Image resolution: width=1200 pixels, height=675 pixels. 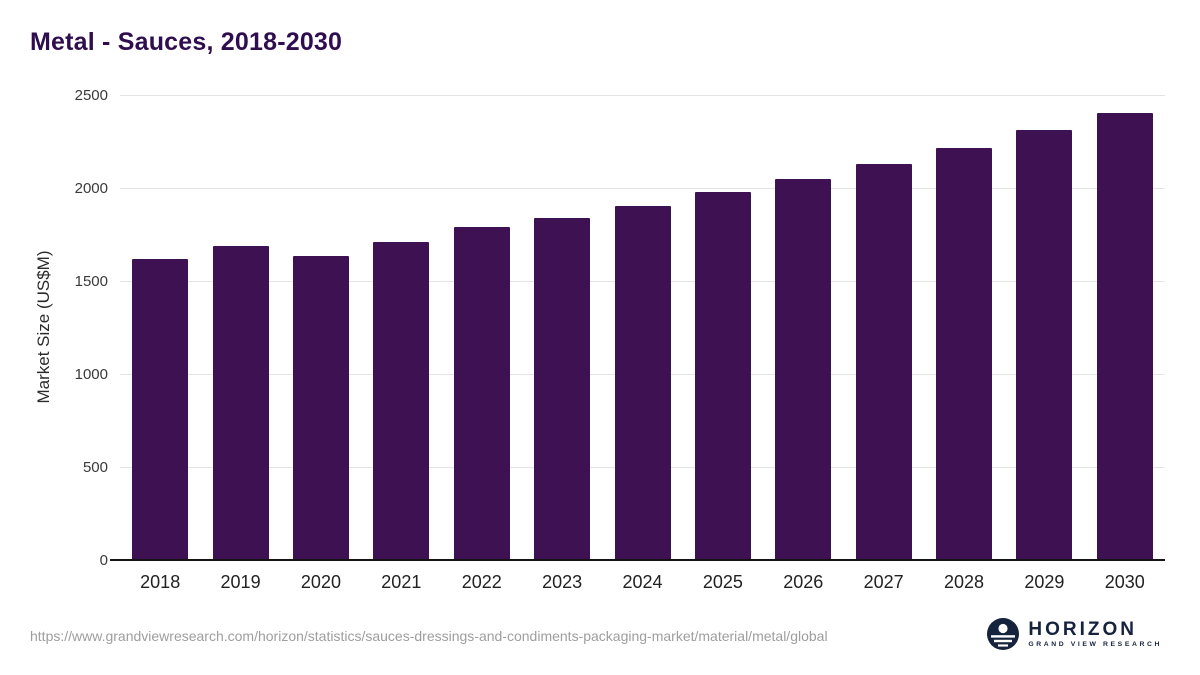 What do you see at coordinates (91, 95) in the screenshot?
I see `y-axis-tick-label: 2500` at bounding box center [91, 95].